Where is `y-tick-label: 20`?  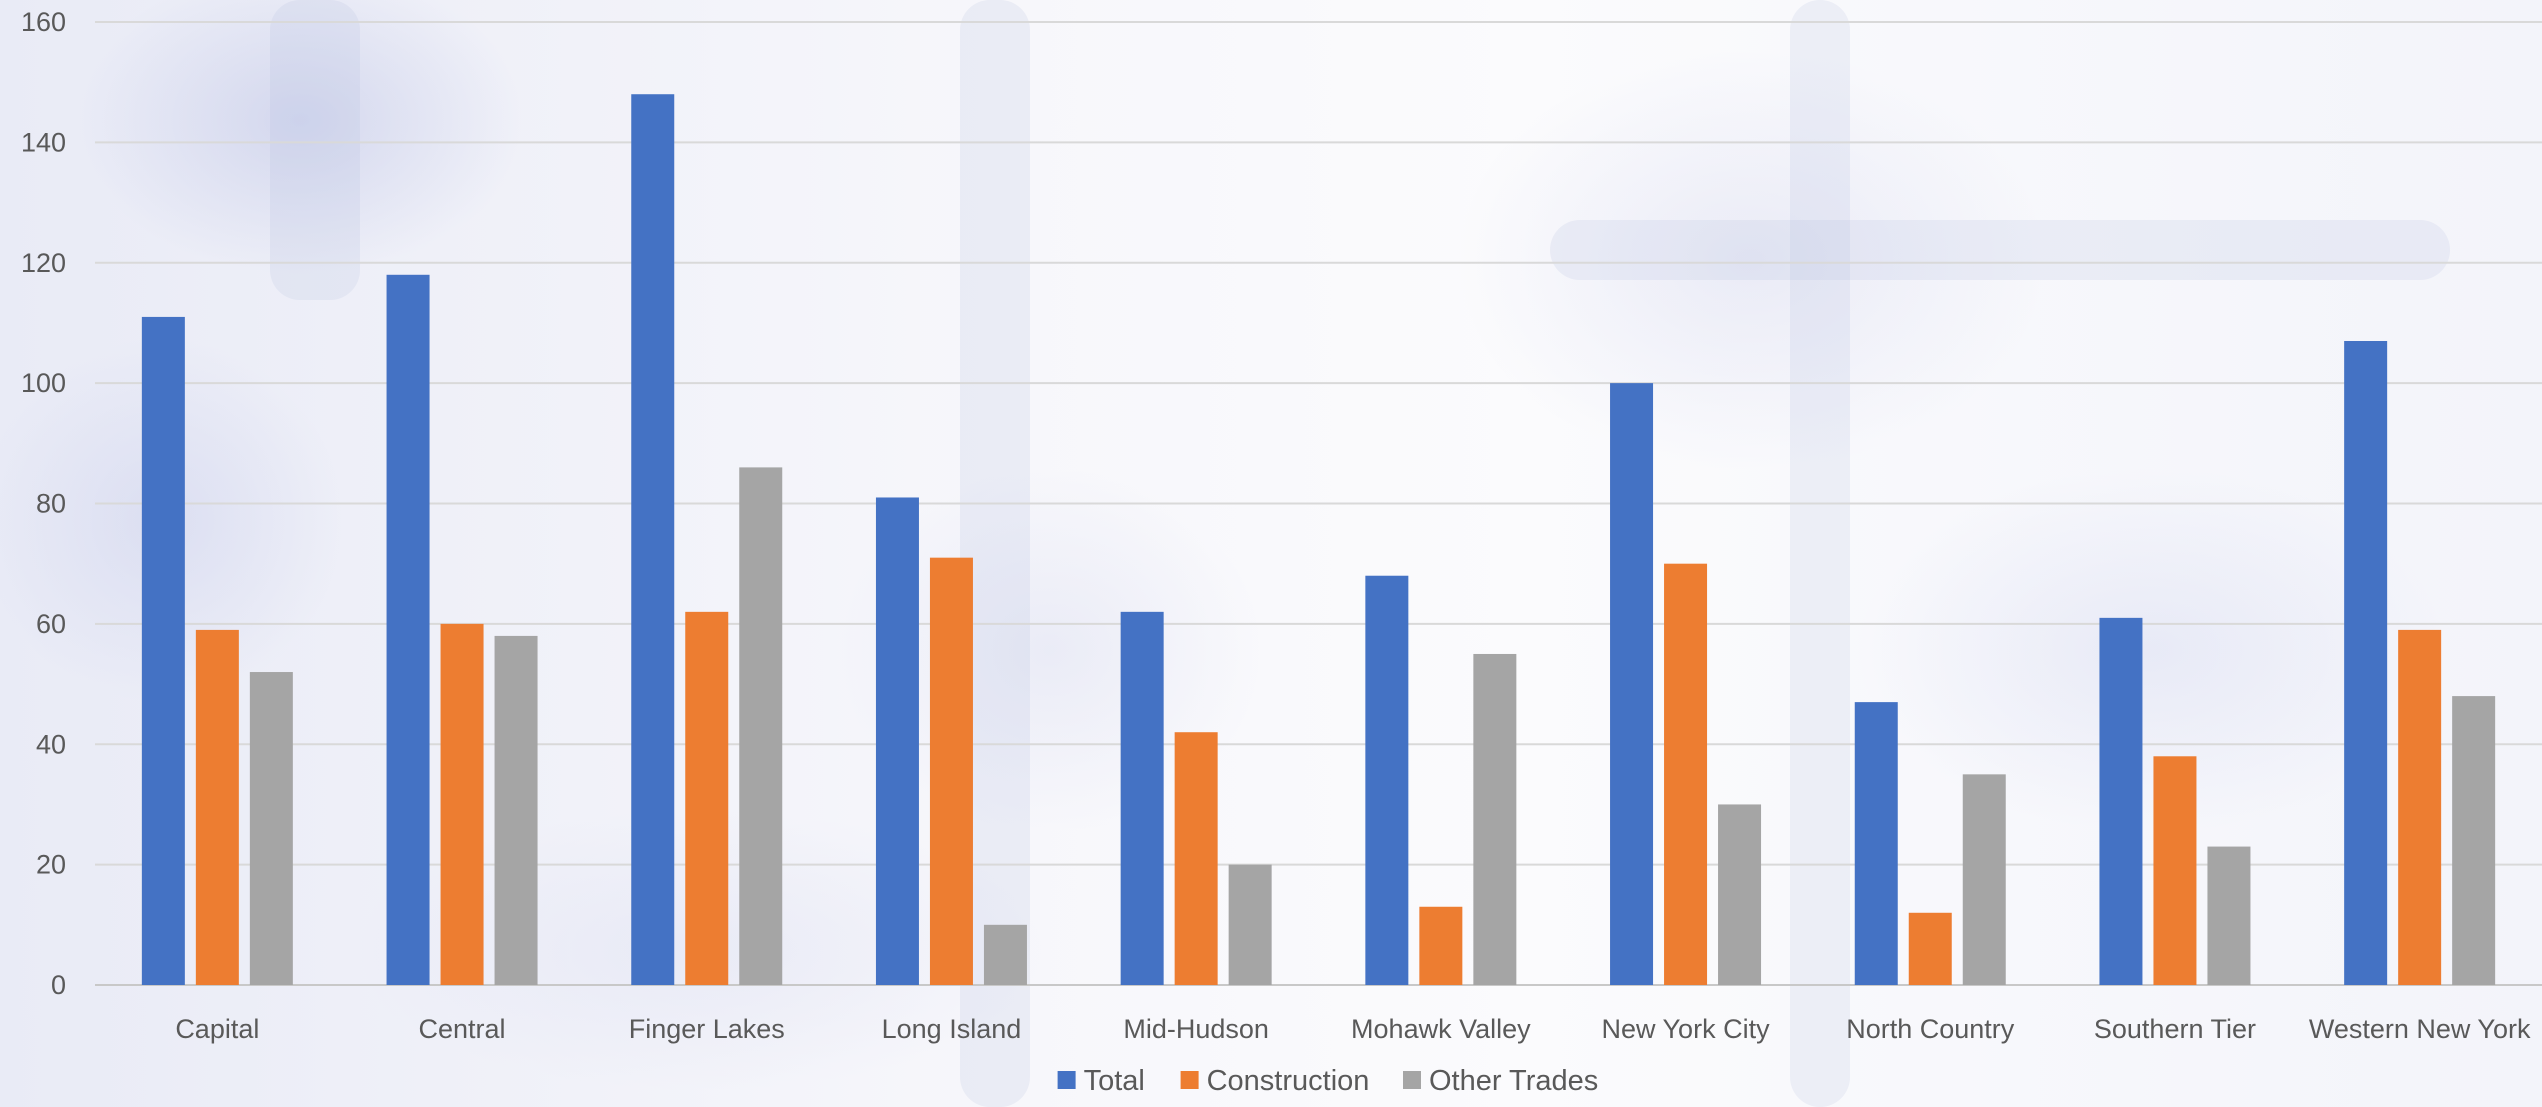 y-tick-label: 20 is located at coordinates (51, 865).